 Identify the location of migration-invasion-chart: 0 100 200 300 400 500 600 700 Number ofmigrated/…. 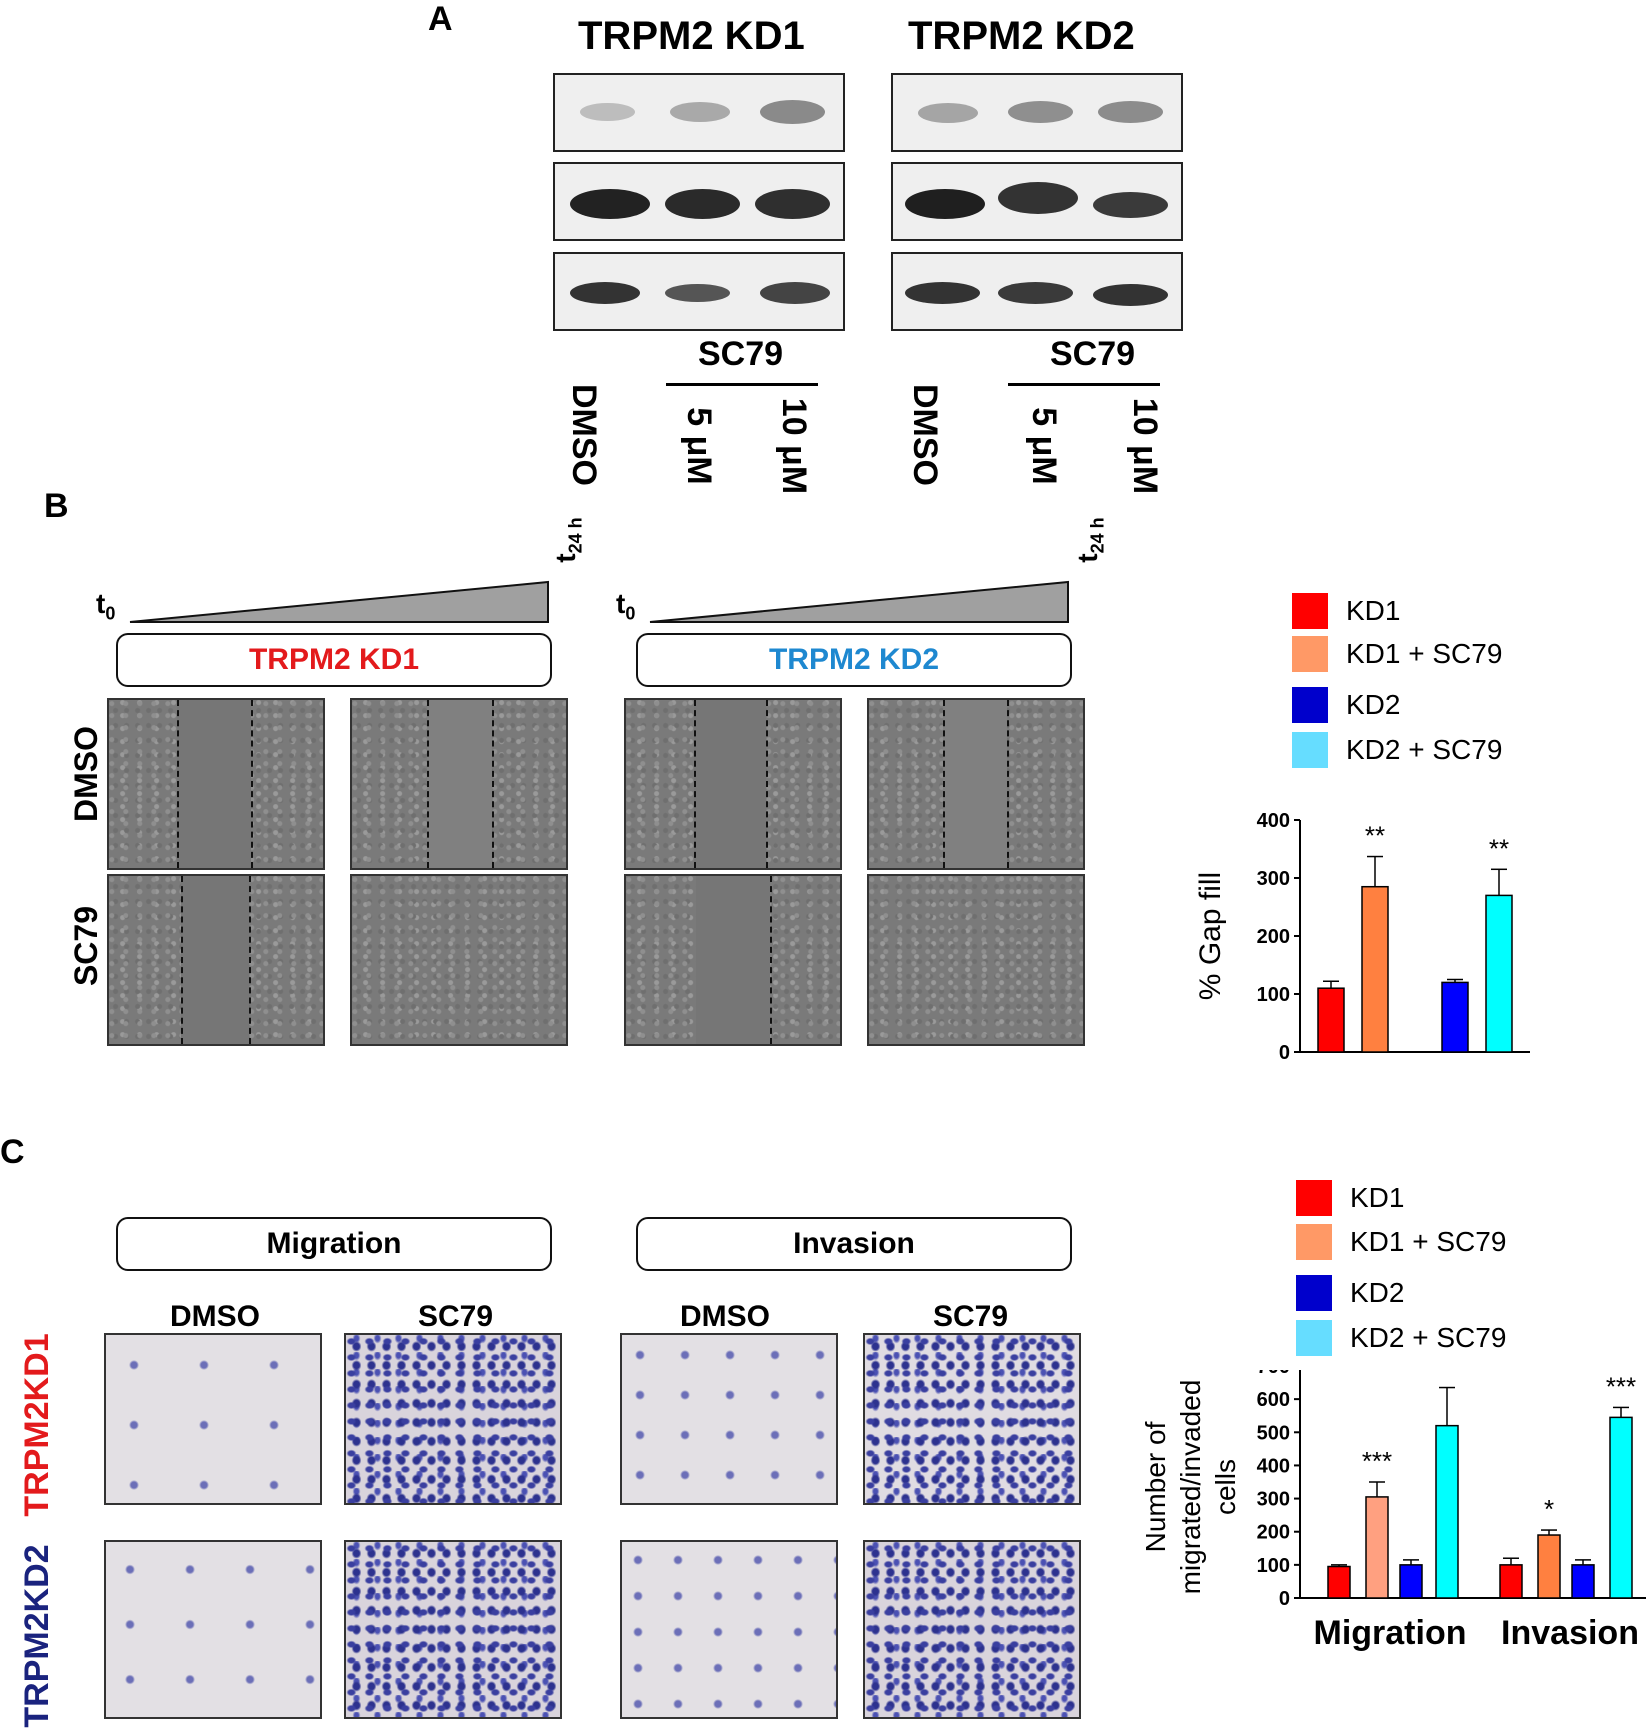
(1393, 1511).